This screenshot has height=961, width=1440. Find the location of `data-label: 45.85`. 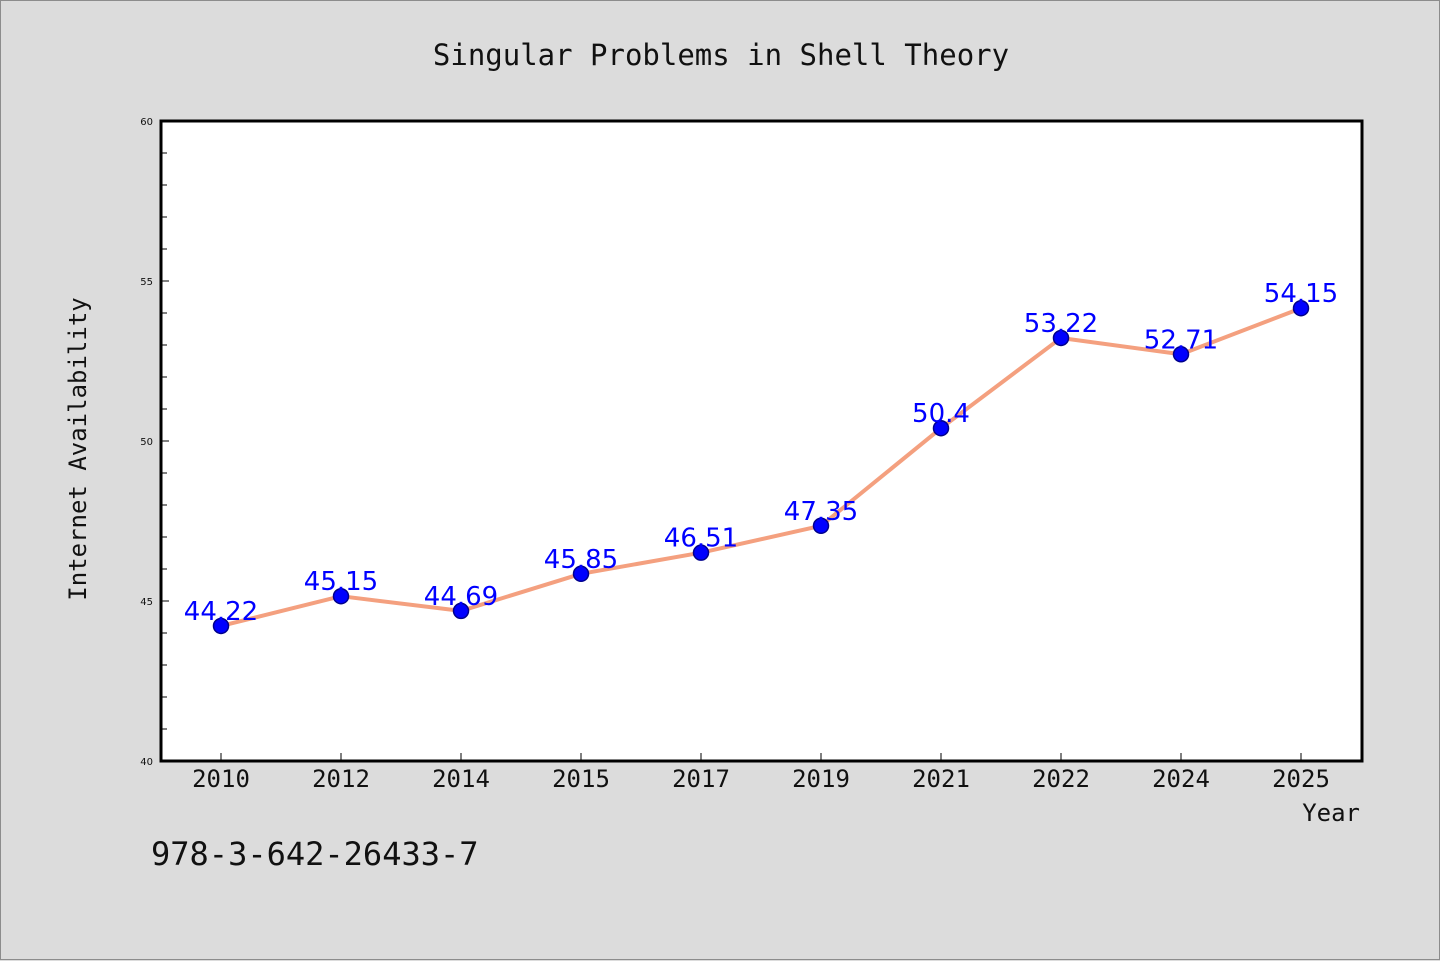

data-label: 45.85 is located at coordinates (581, 560).